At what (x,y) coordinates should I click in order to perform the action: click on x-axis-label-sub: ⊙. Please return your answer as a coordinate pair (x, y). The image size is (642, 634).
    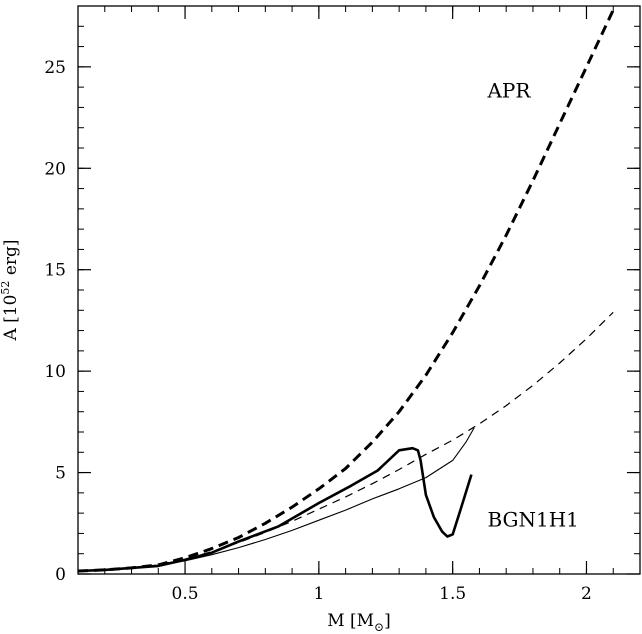
    Looking at the image, I should click on (379, 627).